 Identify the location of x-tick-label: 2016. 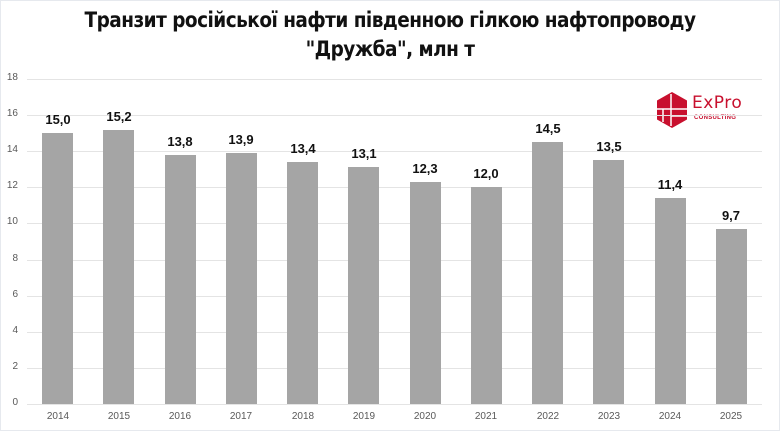
(180, 416).